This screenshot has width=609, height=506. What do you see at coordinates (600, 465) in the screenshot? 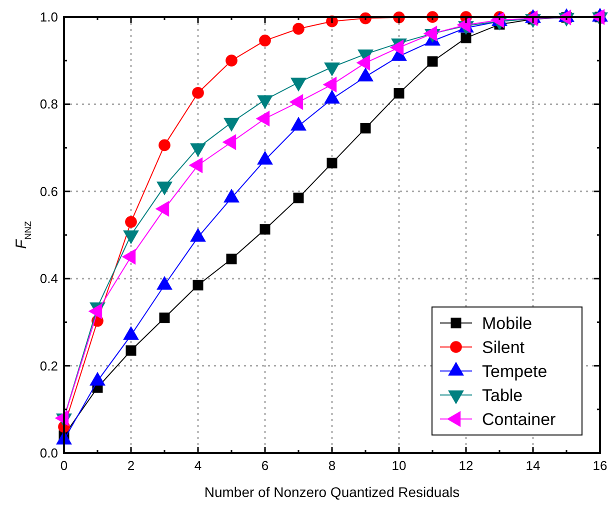
I see `x-tick-label: 16` at bounding box center [600, 465].